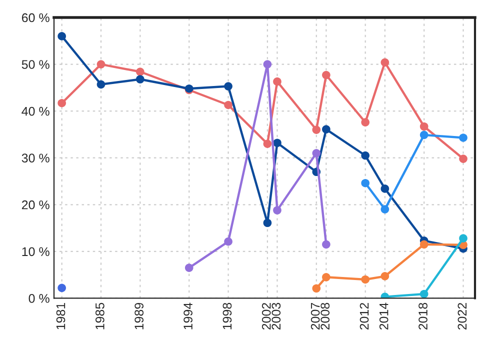 Image resolution: width=500 pixels, height=350 pixels. Describe the element at coordinates (36, 205) in the screenshot. I see `y-tick-label: 20 %` at that location.